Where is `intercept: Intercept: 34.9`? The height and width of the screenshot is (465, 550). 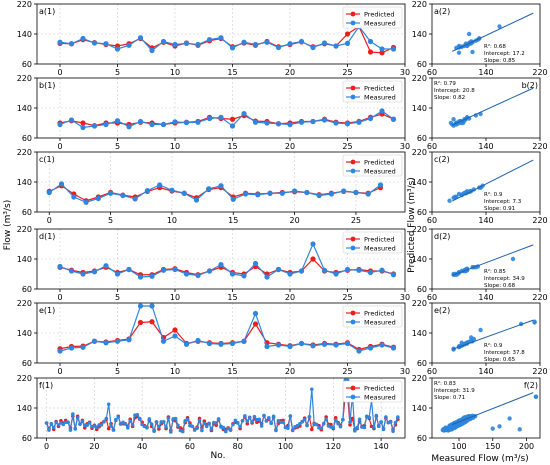
intercept: Intercept: 34.9 is located at coordinates (504, 279).